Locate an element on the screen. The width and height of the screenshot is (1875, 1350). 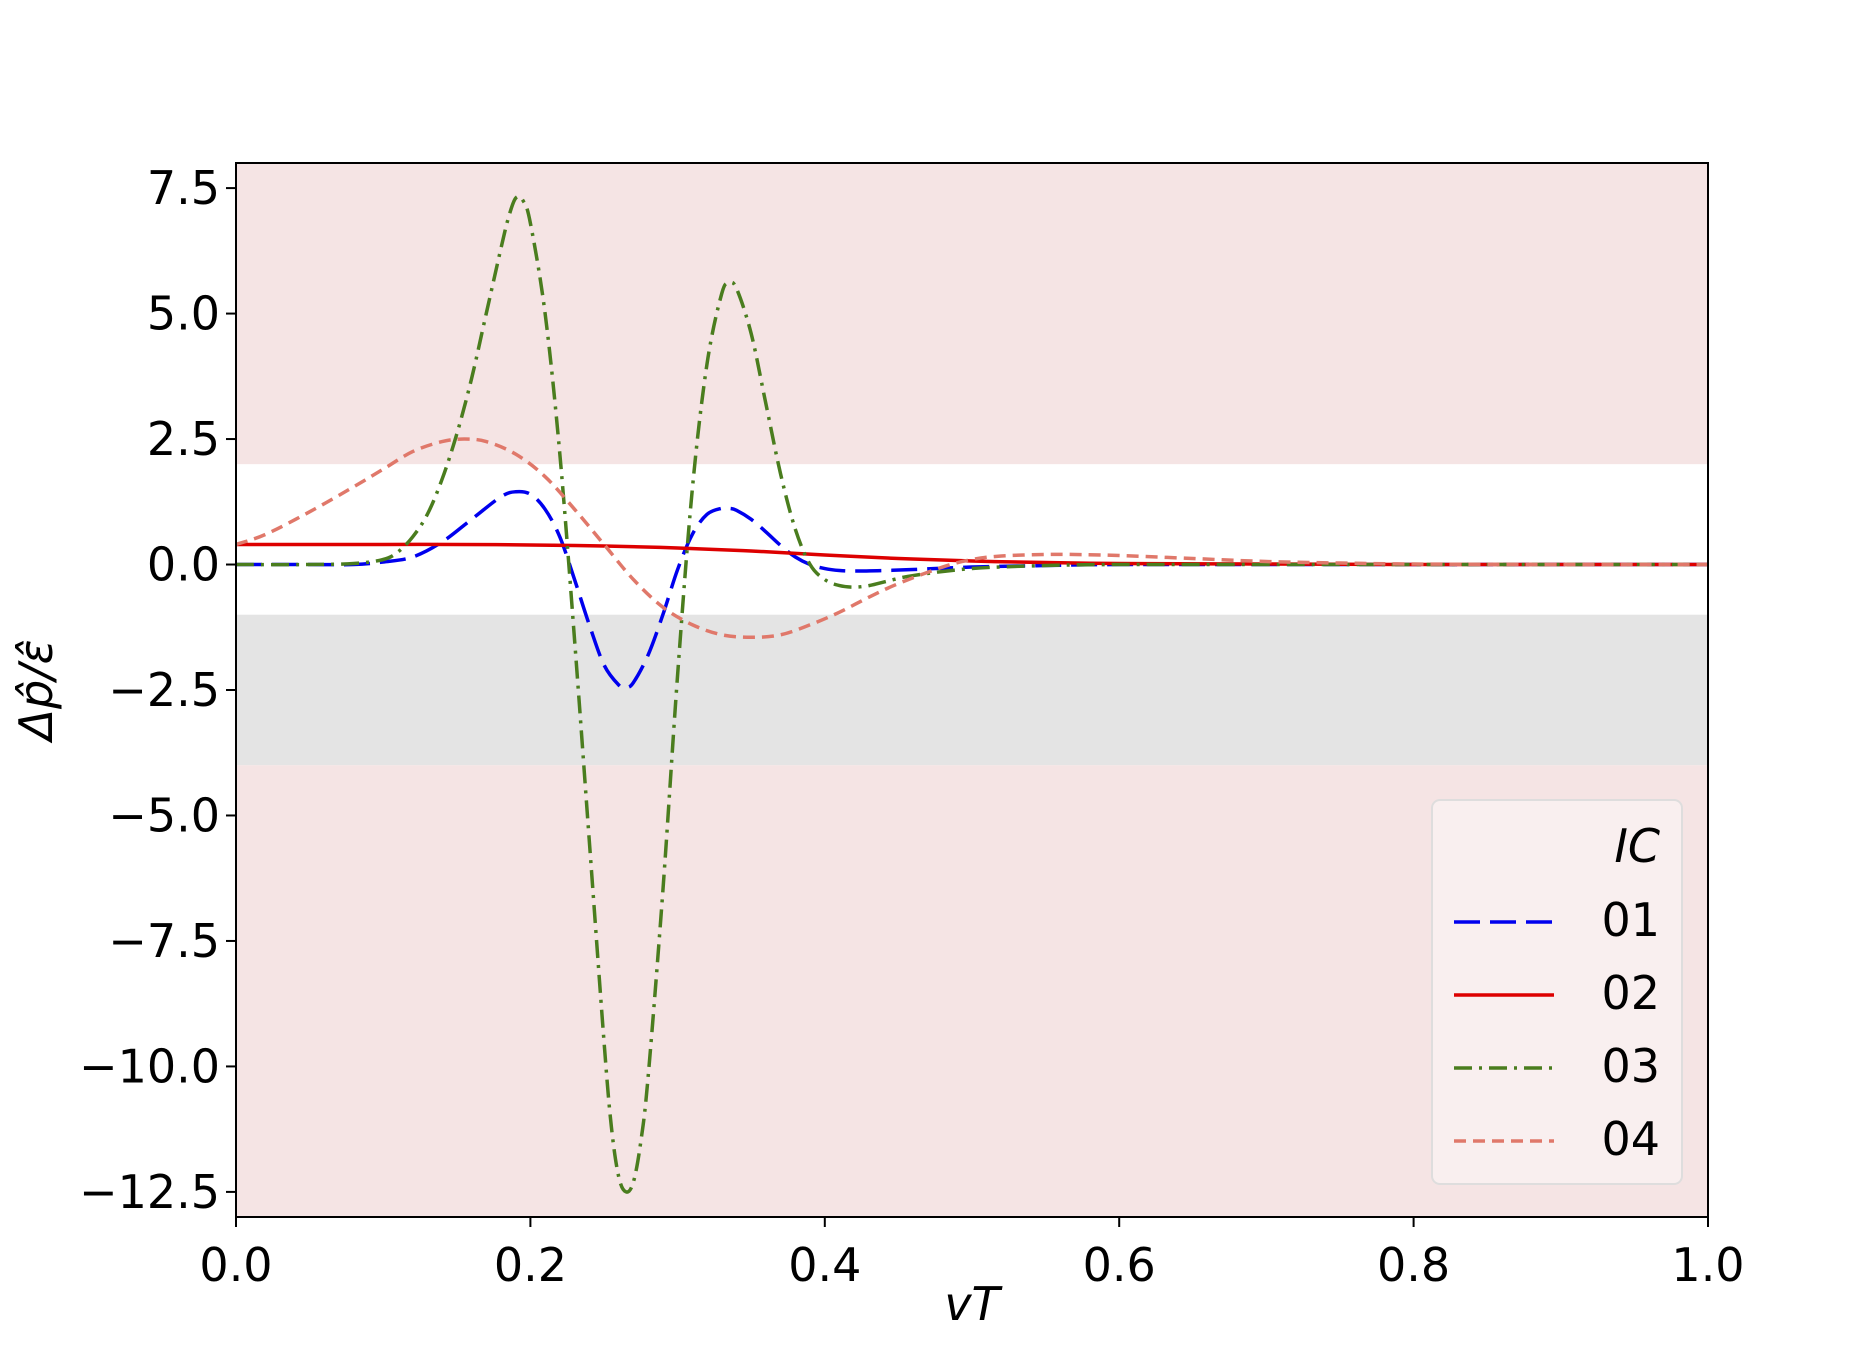
x-tick-label: 0.2 is located at coordinates (530, 1265).